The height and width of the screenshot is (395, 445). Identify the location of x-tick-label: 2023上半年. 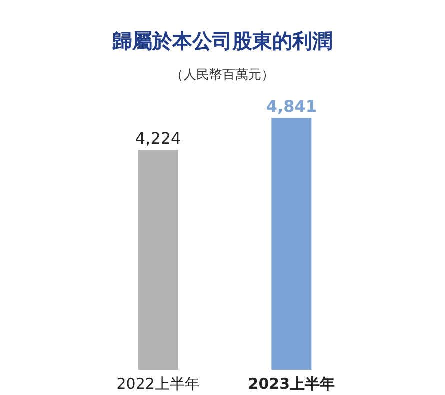
(292, 384).